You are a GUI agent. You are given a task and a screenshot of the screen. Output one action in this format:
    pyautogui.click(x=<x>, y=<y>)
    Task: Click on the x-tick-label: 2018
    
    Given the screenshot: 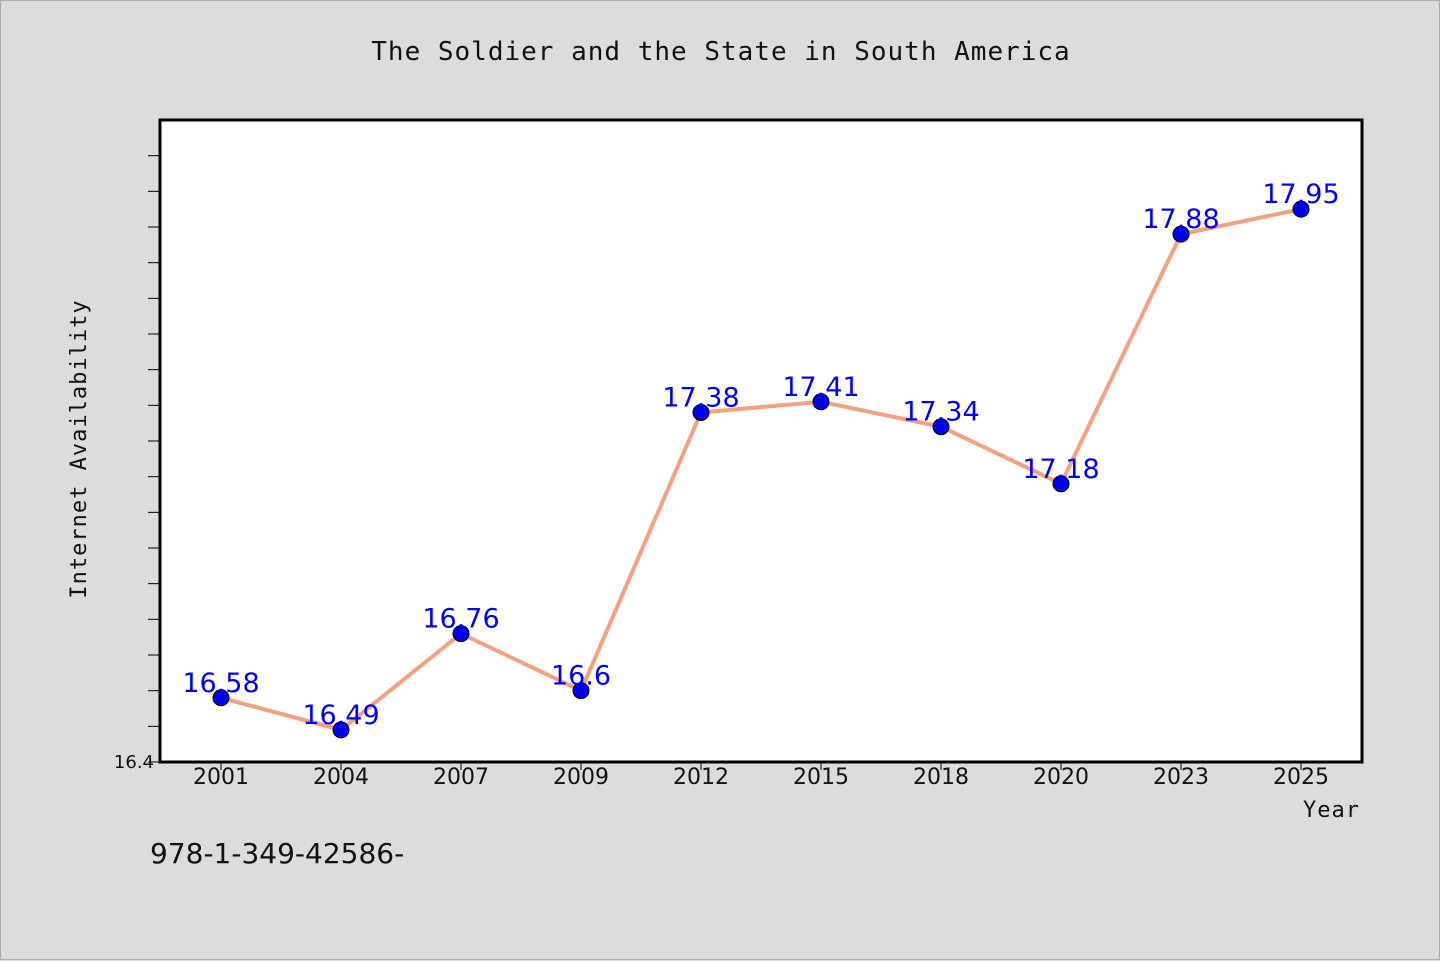 What is the action you would take?
    pyautogui.click(x=941, y=777)
    